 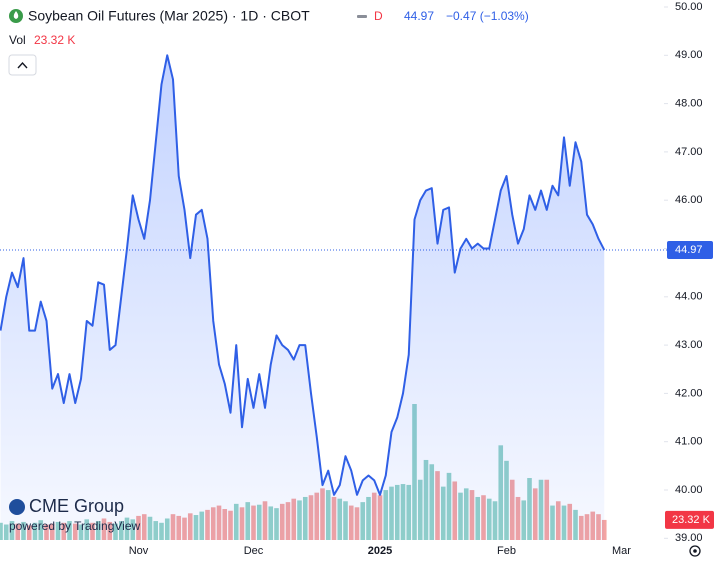 What do you see at coordinates (419, 16) in the screenshot?
I see `last-price: 44.97` at bounding box center [419, 16].